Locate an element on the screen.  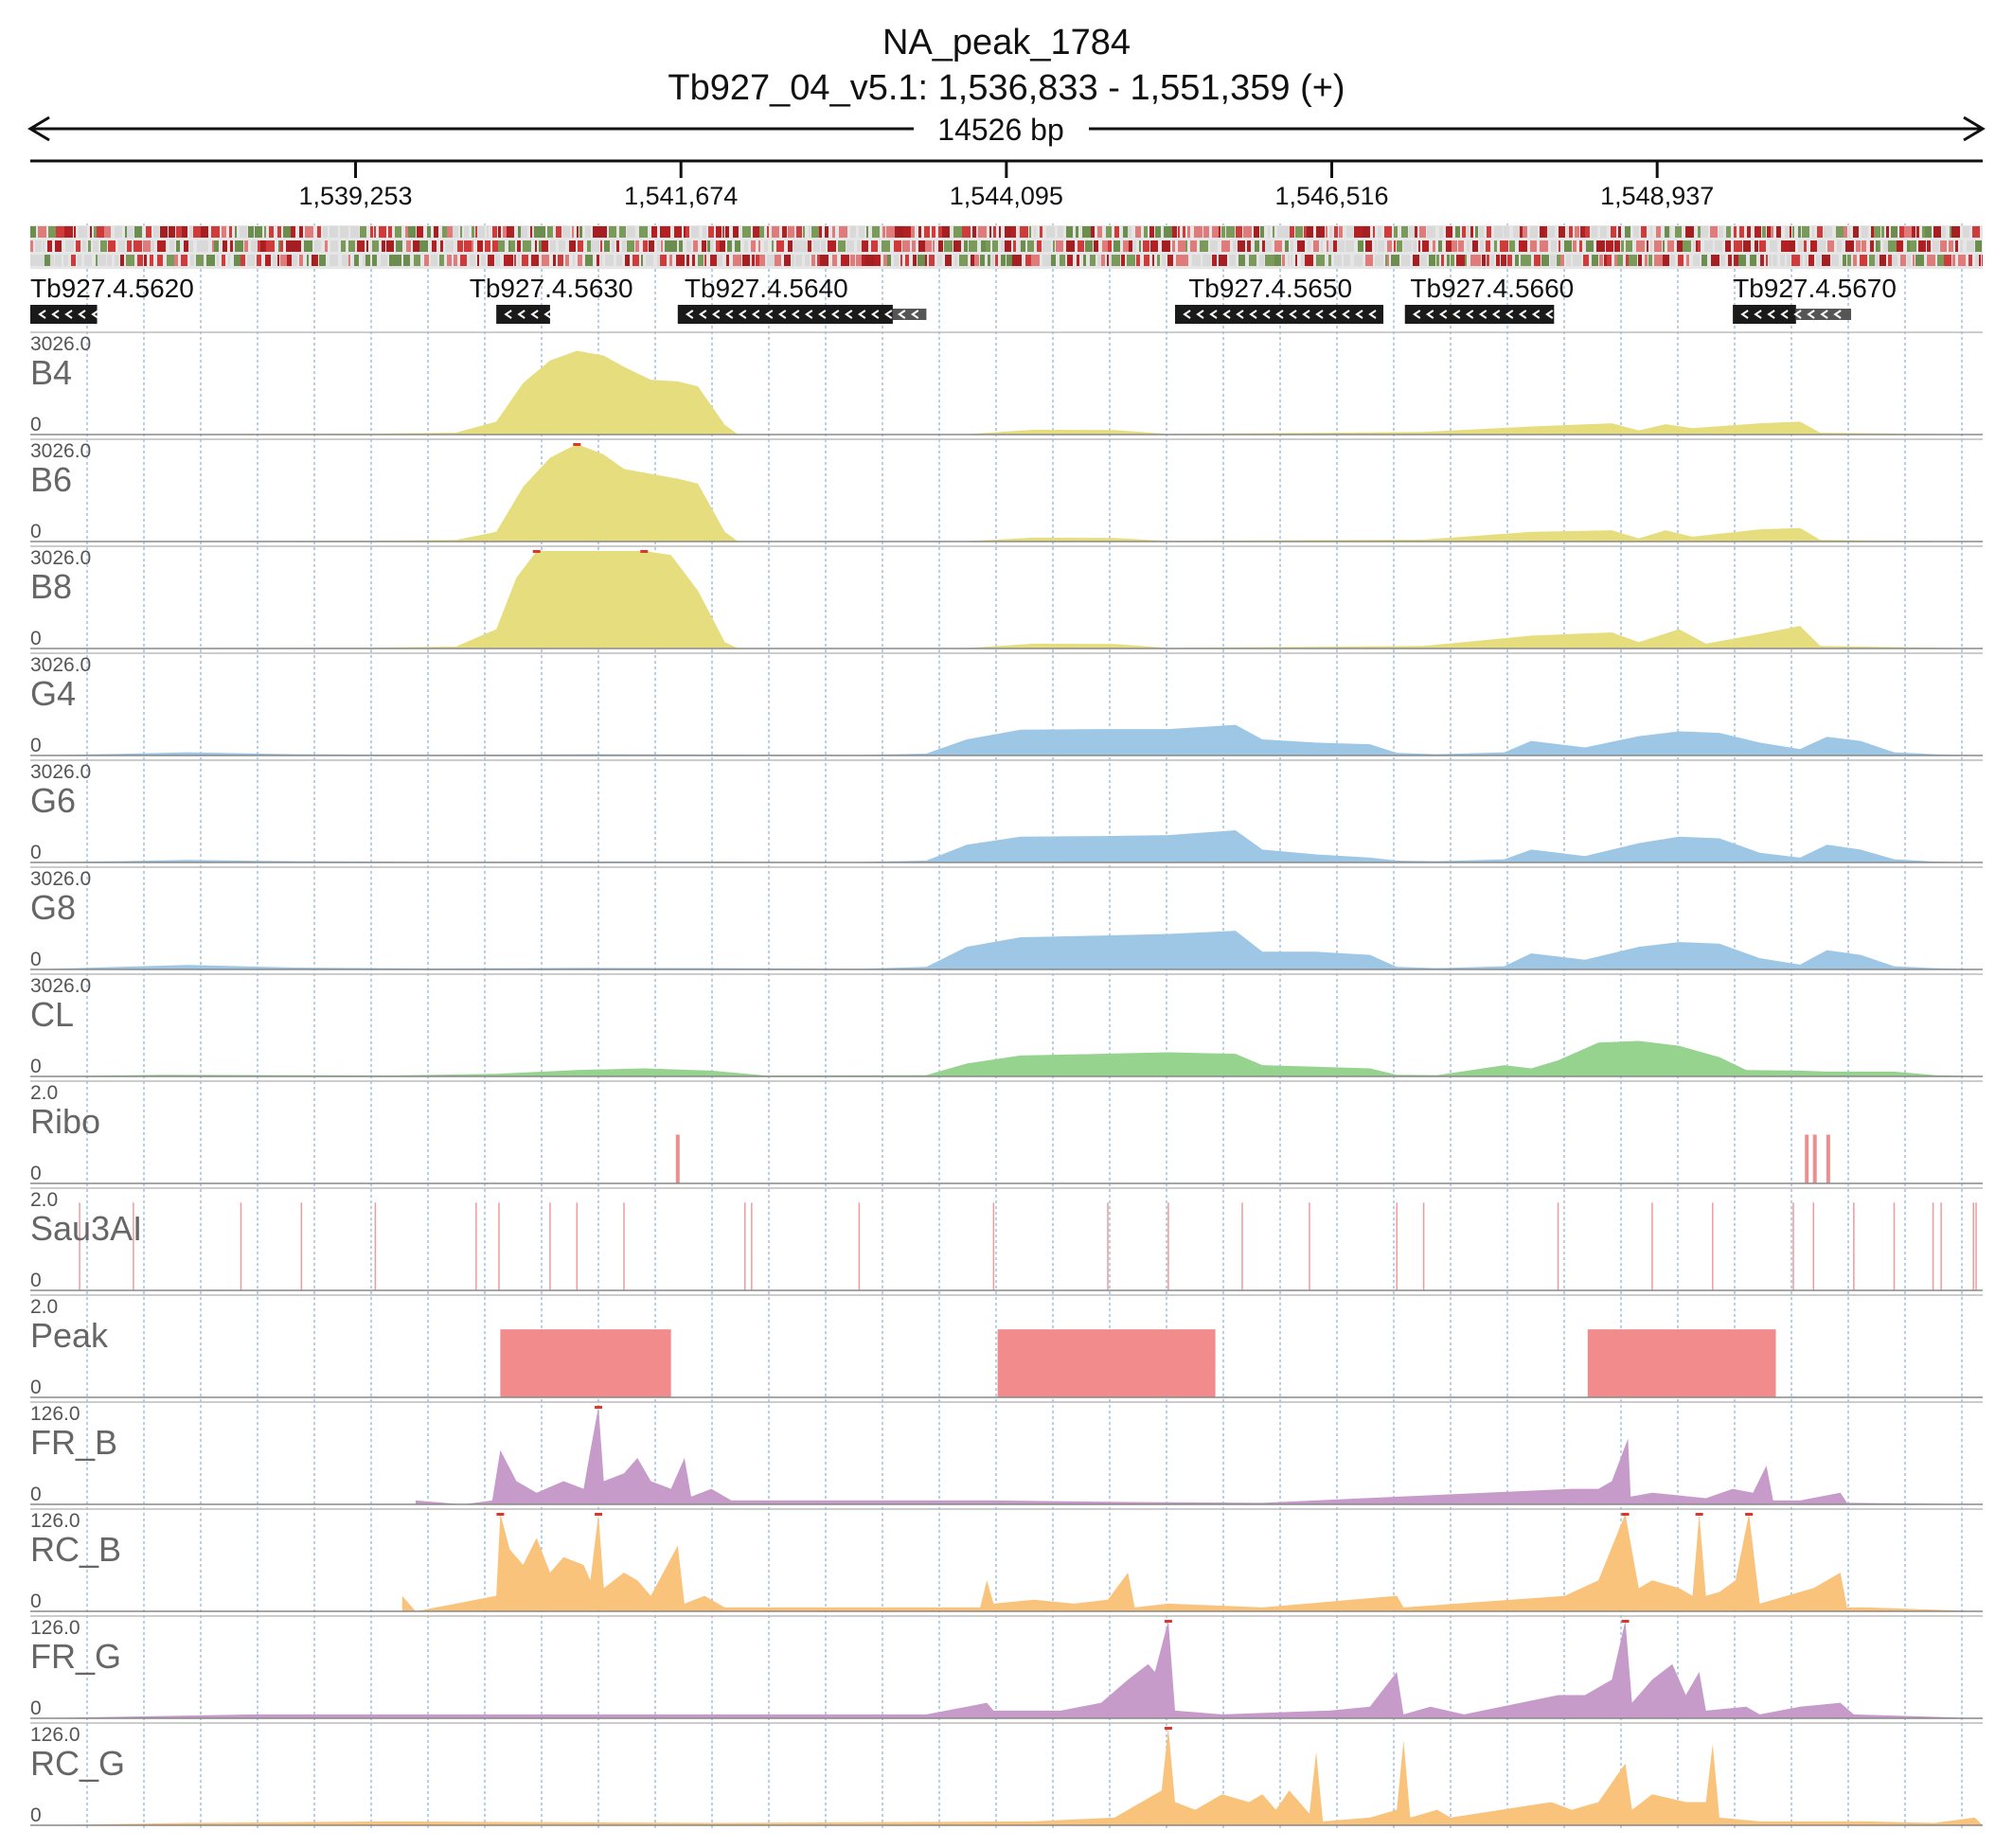
track-min-label: 0 is located at coordinates (36, 1280).